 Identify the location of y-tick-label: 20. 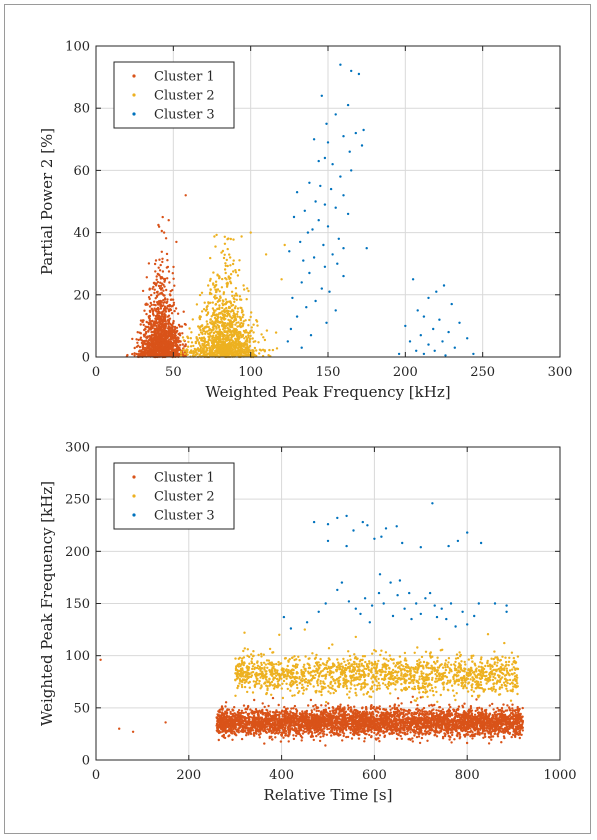
(81, 295).